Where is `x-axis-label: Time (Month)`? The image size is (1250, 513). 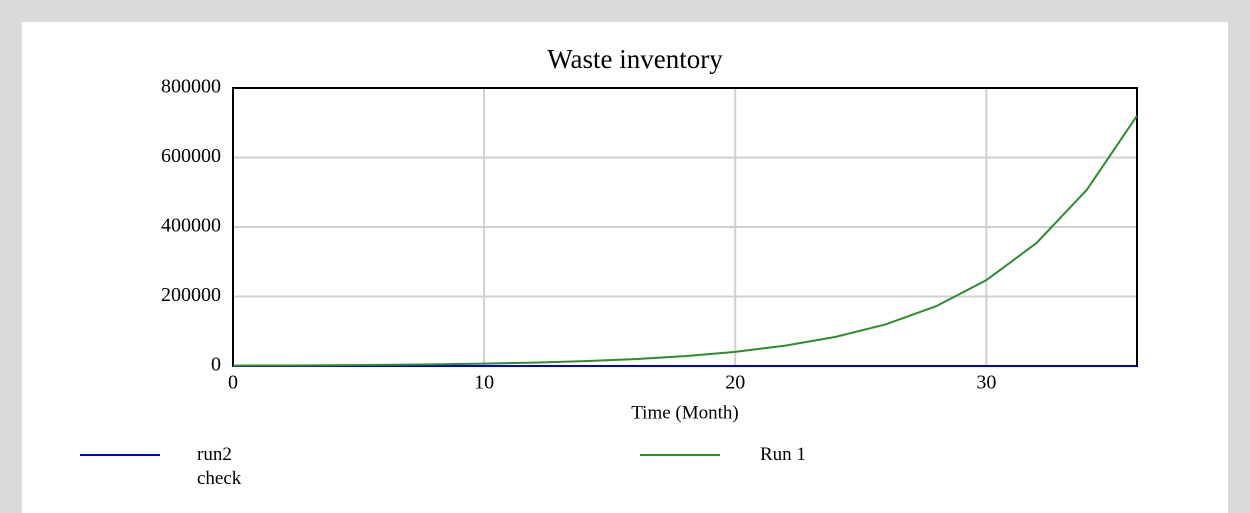 x-axis-label: Time (Month) is located at coordinates (685, 412).